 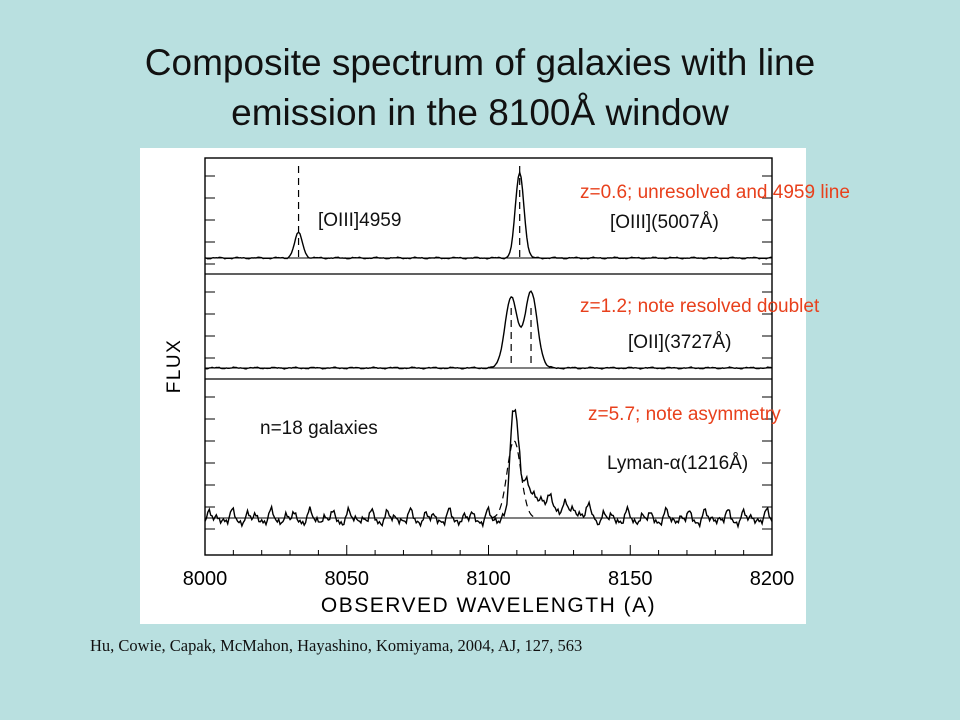 I want to click on spectrum-oii, so click(x=488, y=330).